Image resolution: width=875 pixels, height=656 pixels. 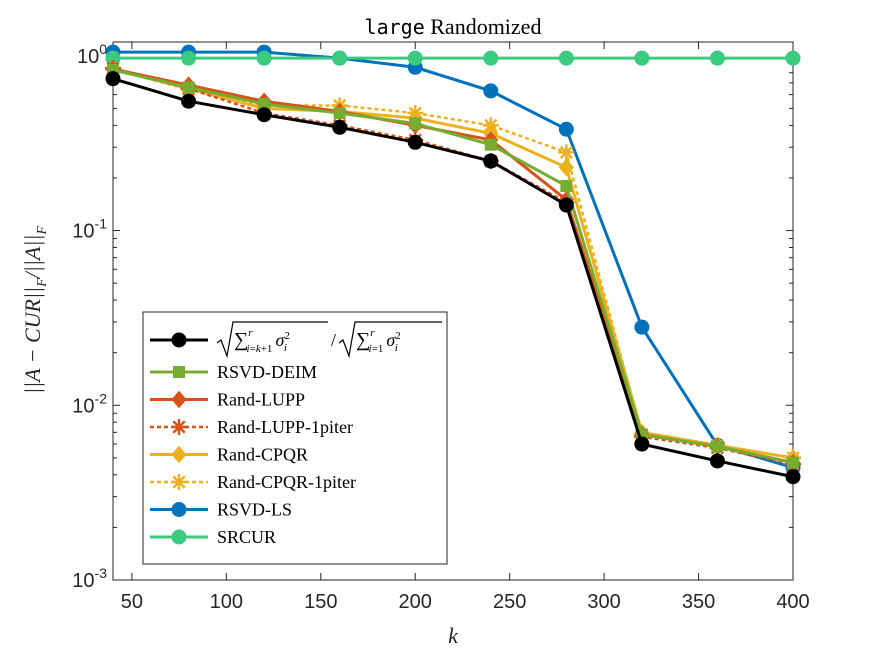 I want to click on legend-box, so click(x=295, y=438).